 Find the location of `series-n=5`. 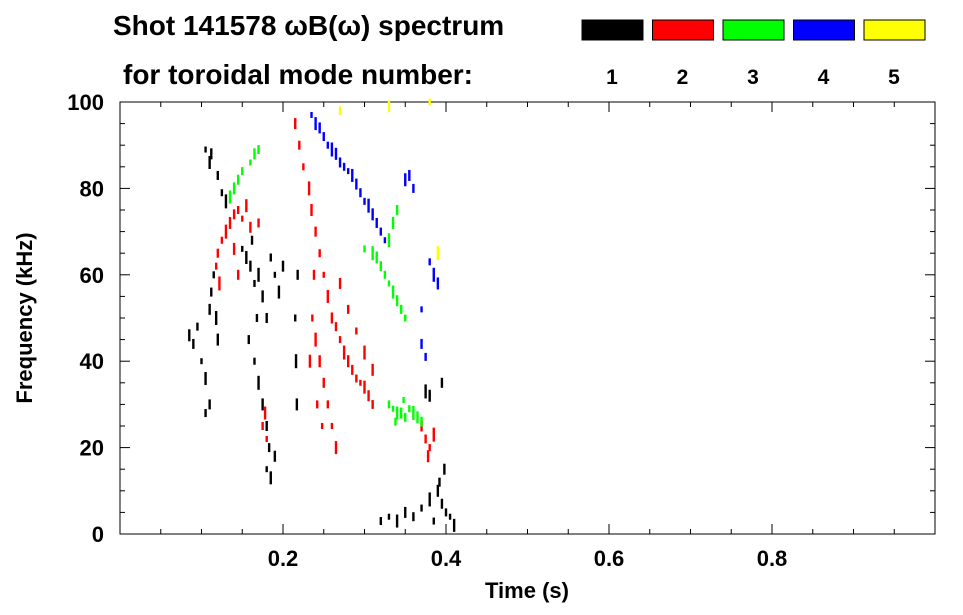

series-n=5 is located at coordinates (389, 179).